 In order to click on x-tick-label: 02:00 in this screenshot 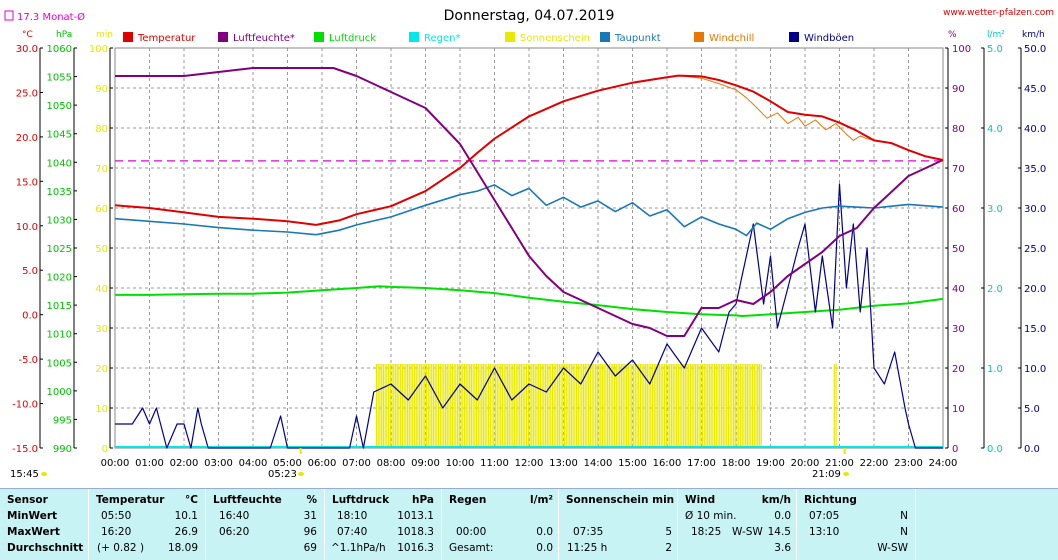, I will do `click(184, 463)`.